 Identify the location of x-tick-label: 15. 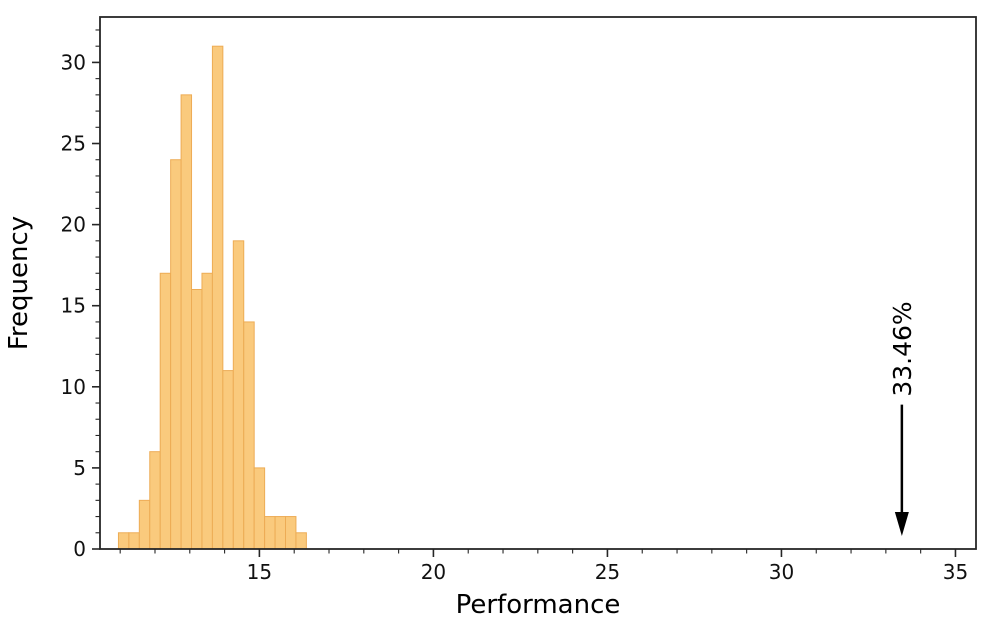
(259, 572).